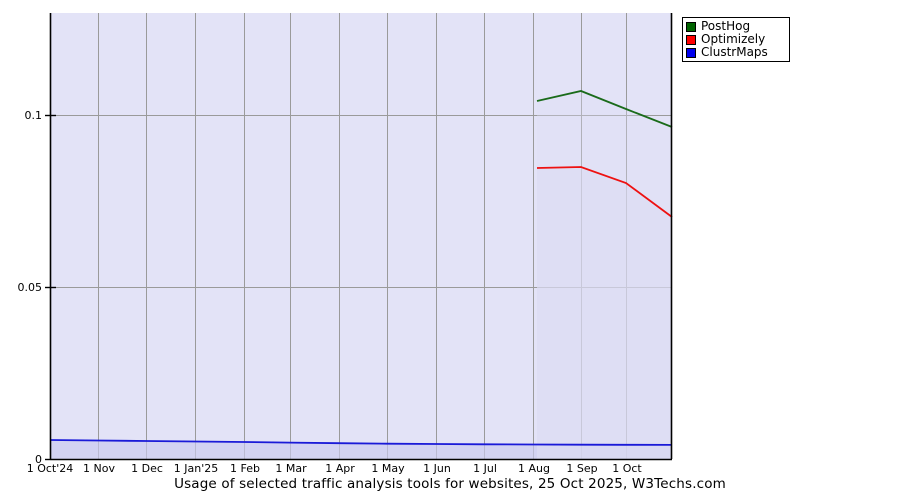 Image resolution: width=900 pixels, height=500 pixels. I want to click on legend-label-optimizely: Optimizely, so click(733, 39).